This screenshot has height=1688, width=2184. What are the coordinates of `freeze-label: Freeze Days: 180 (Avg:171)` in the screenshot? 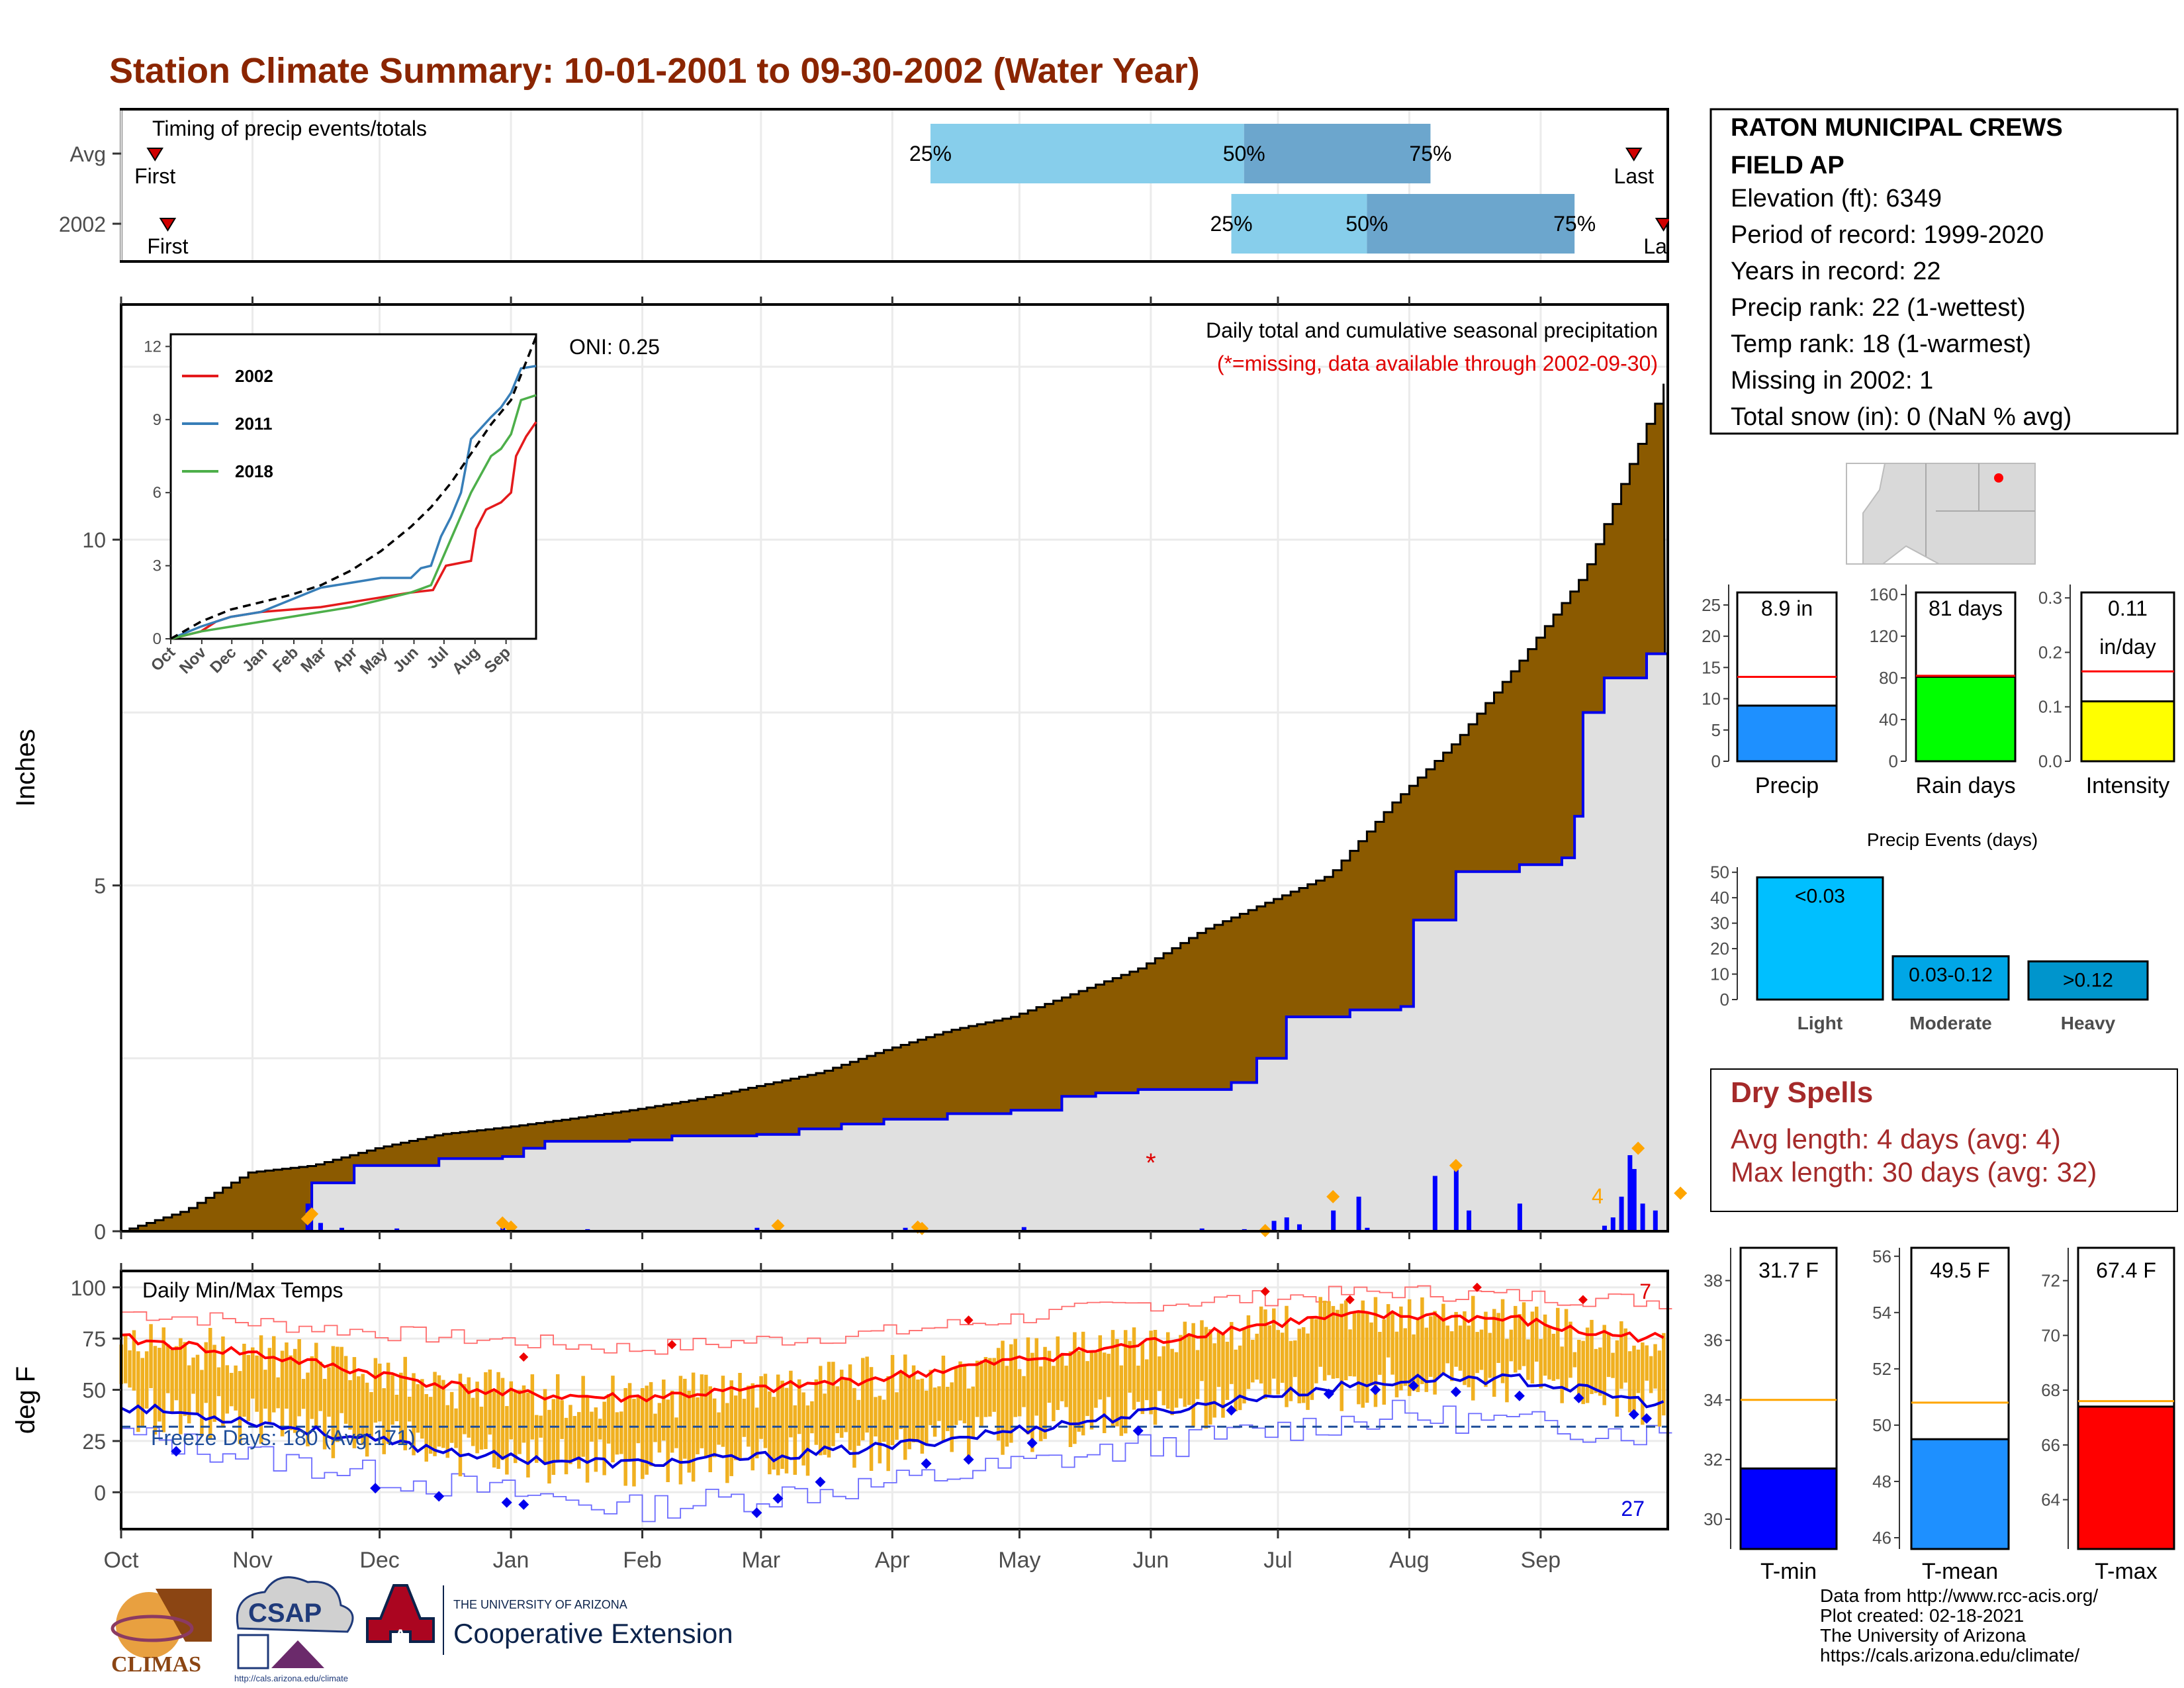 It's located at (283, 1438).